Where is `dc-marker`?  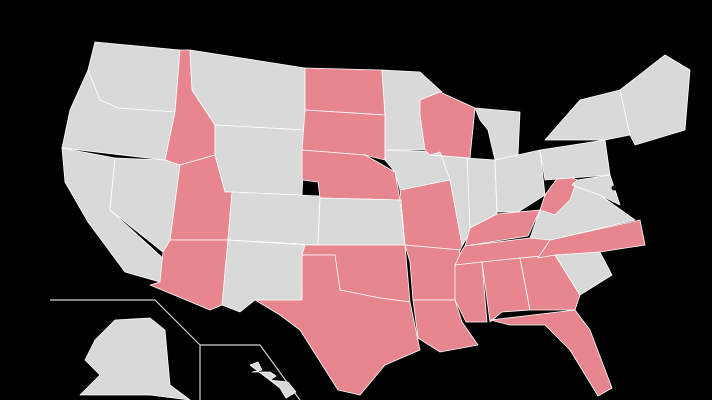 dc-marker is located at coordinates (614, 188).